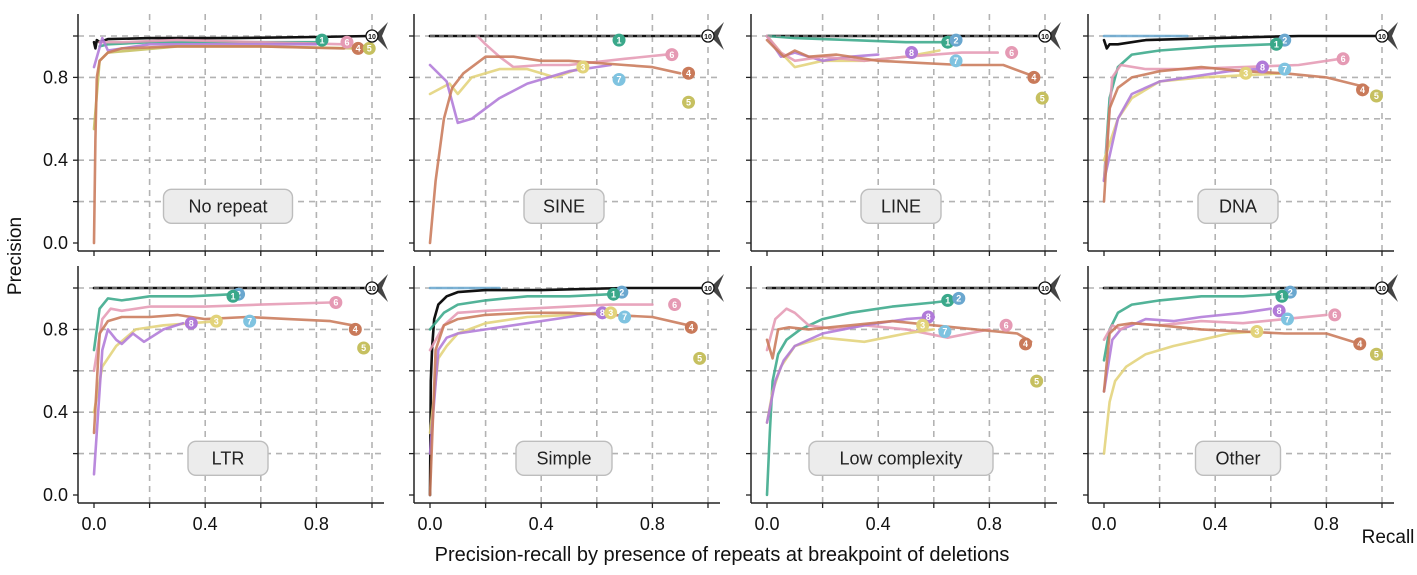 This screenshot has width=1417, height=575. I want to click on panel-line: 1 2 8 6 7 45 10 LINE, so click(903, 135).